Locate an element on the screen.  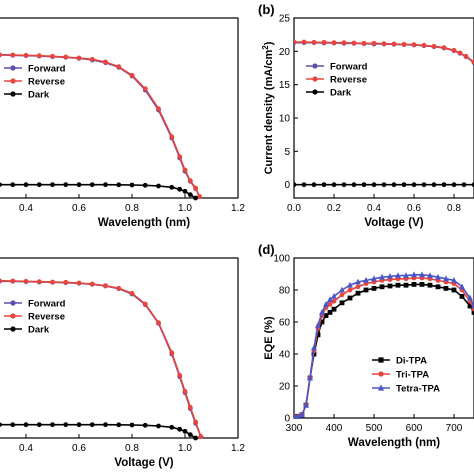
legend-entry: Di-TPA is located at coordinates (411, 361).